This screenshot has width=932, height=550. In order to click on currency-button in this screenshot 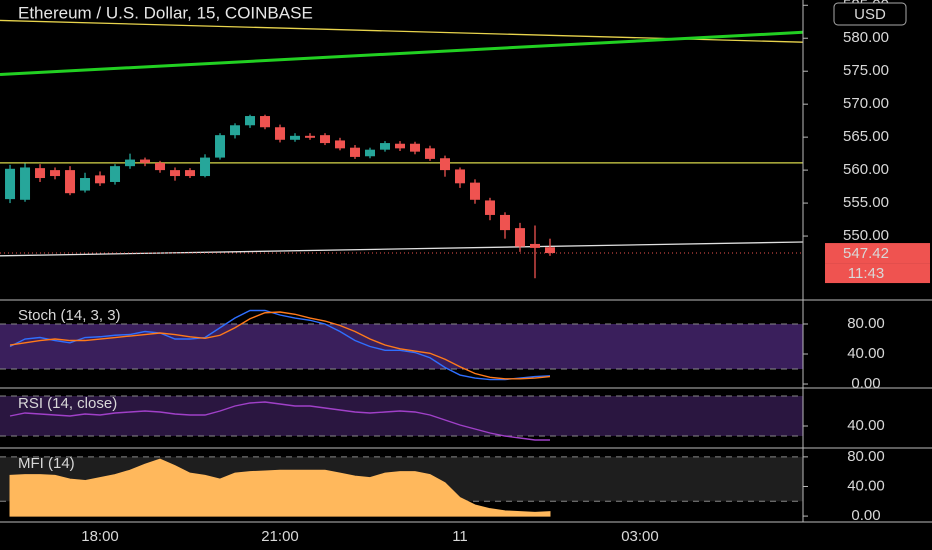, I will do `click(870, 14)`.